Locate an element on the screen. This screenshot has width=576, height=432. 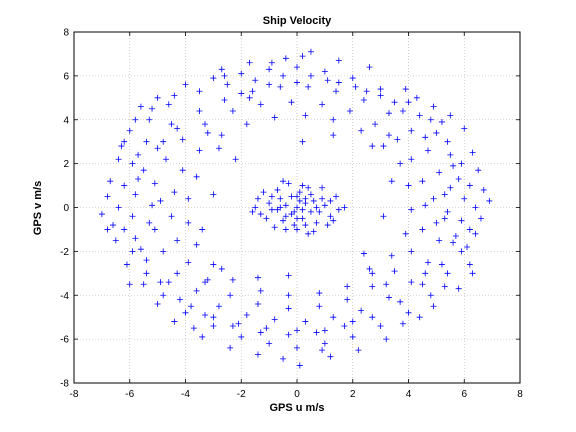
y-axis-label: GPS v m/s is located at coordinates (38, 208).